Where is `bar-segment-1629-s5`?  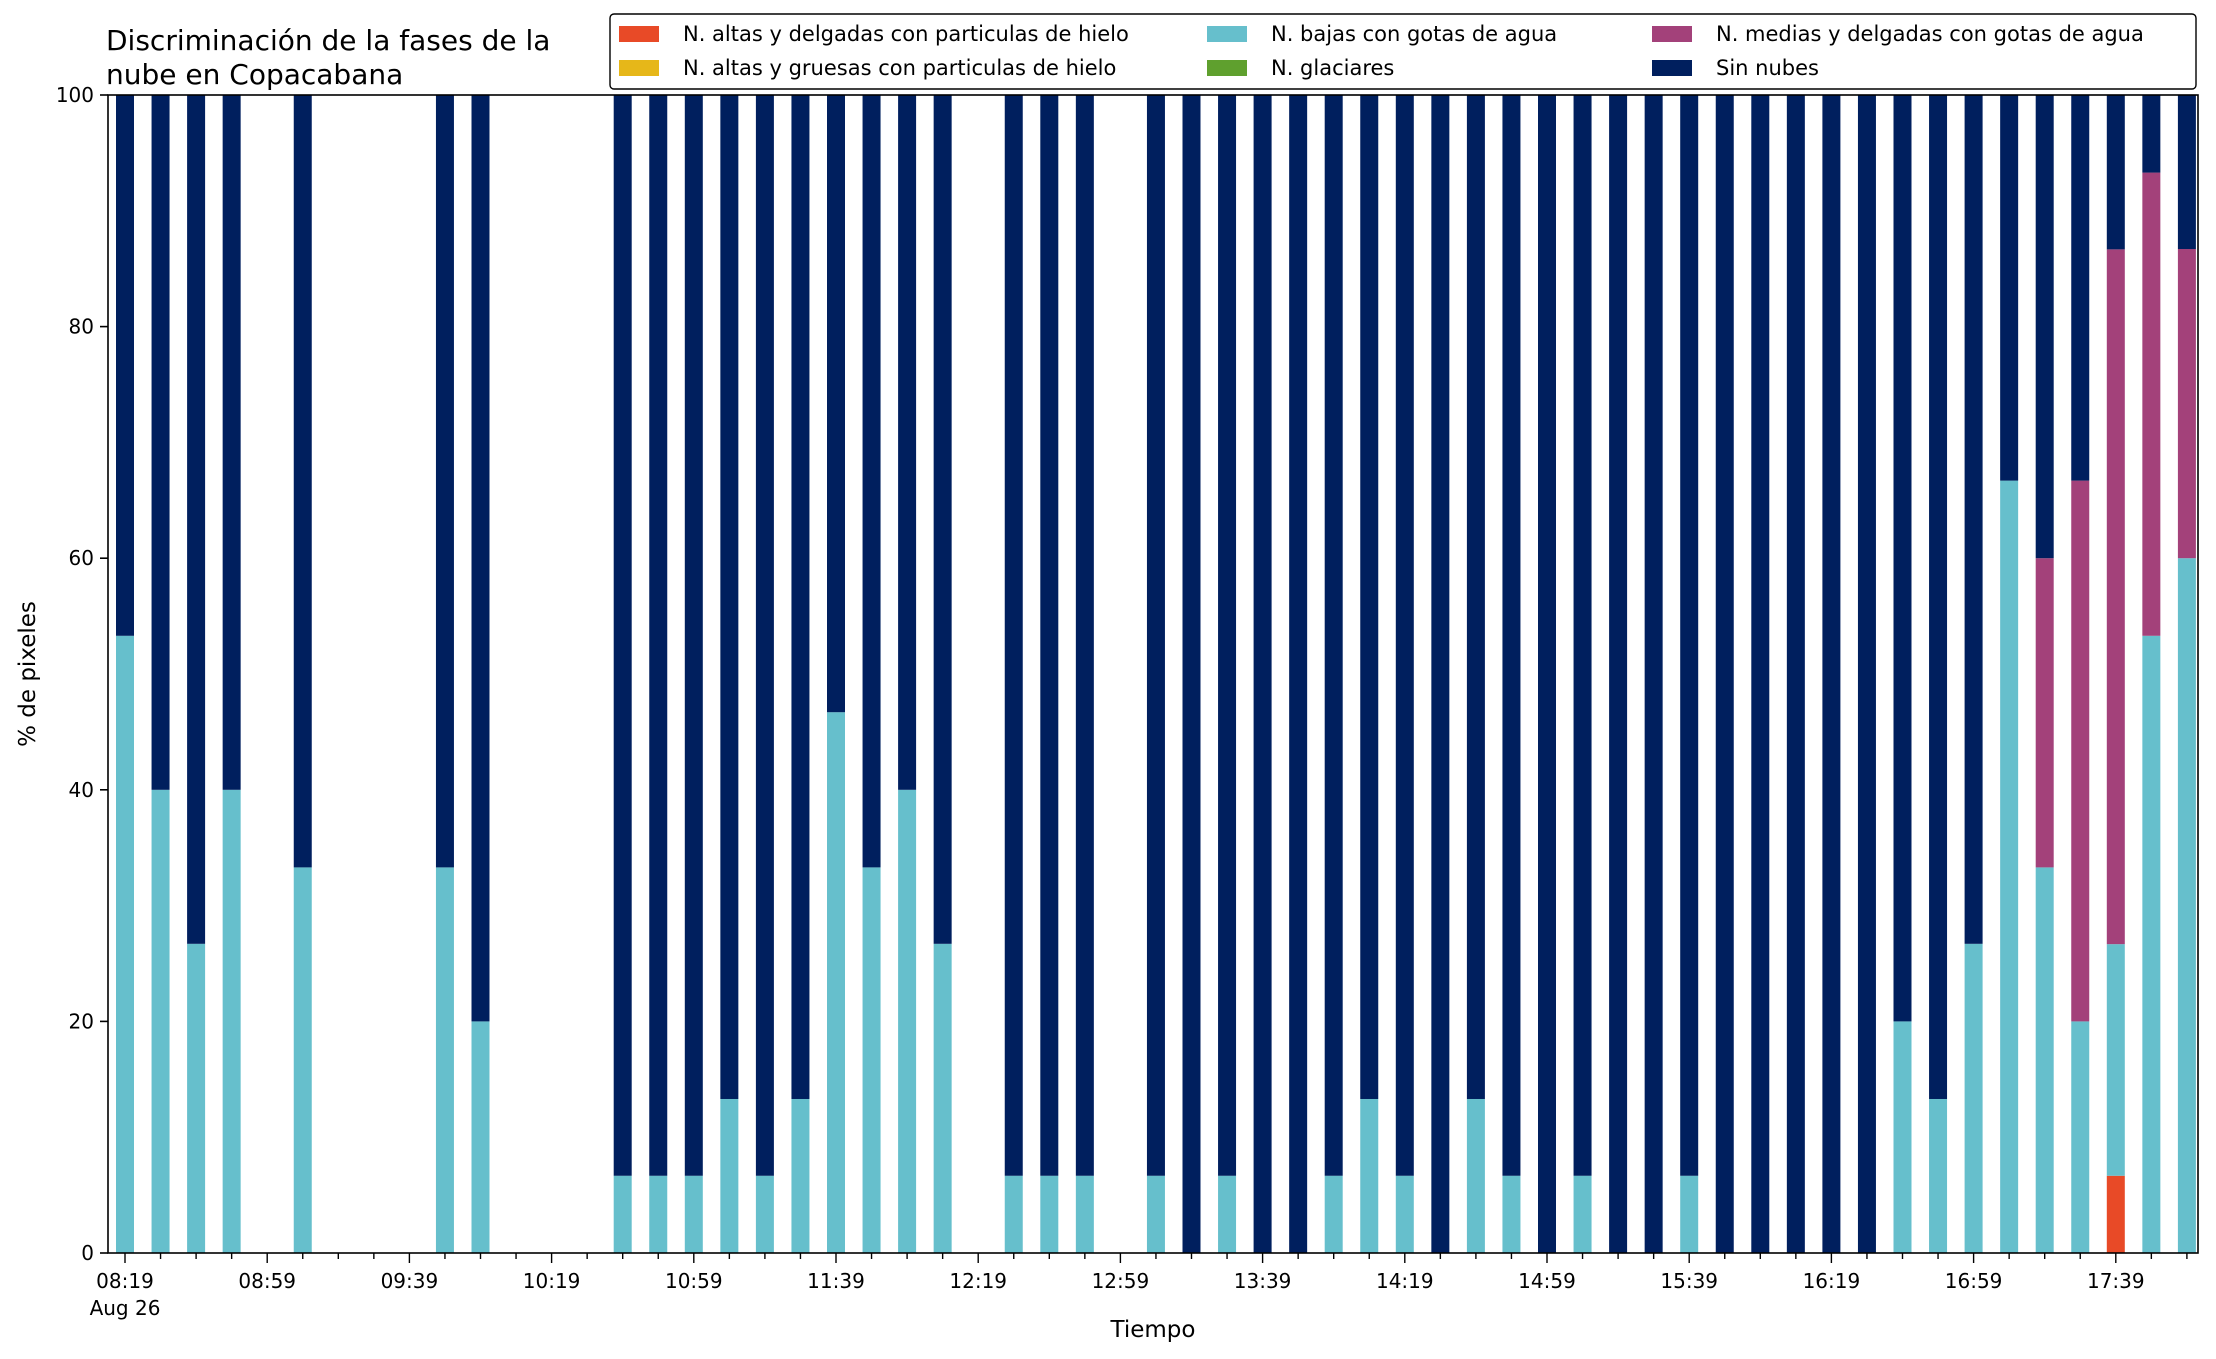
bar-segment-1629-s5 is located at coordinates (1866, 674).